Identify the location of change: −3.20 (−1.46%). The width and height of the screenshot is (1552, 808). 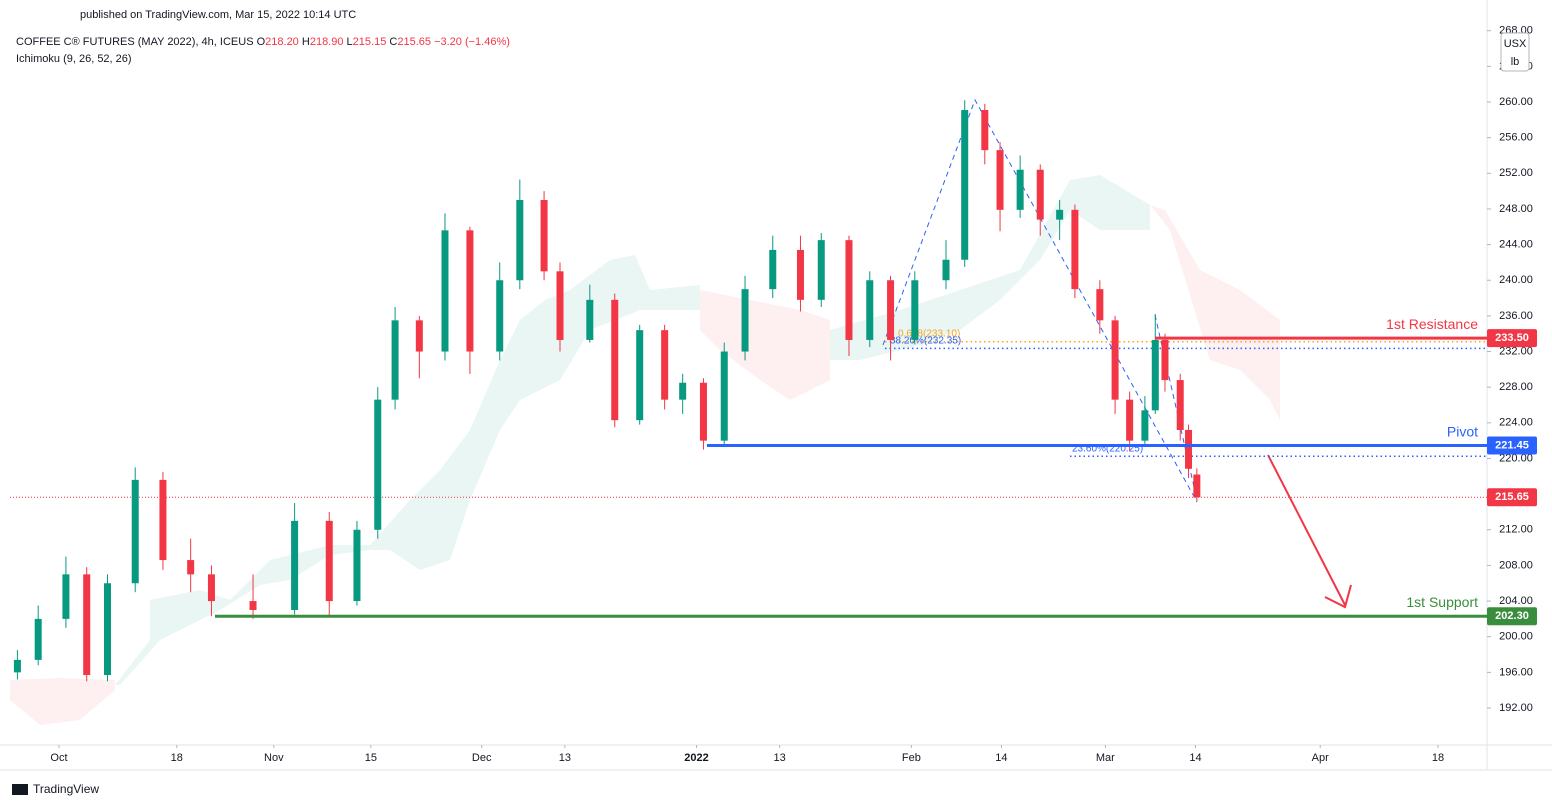
(472, 42).